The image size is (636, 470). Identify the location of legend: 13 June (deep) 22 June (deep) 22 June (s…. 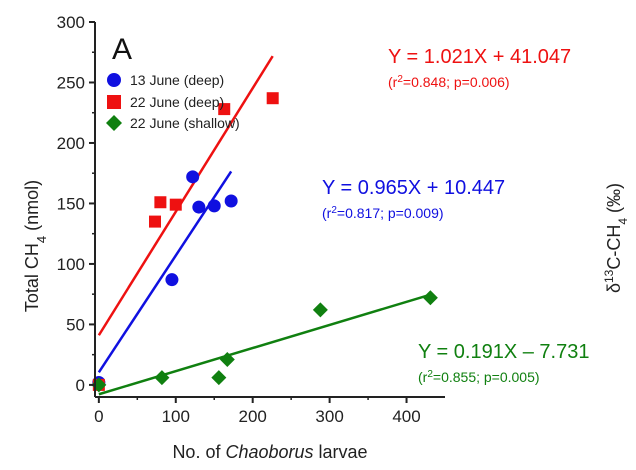
(173, 101).